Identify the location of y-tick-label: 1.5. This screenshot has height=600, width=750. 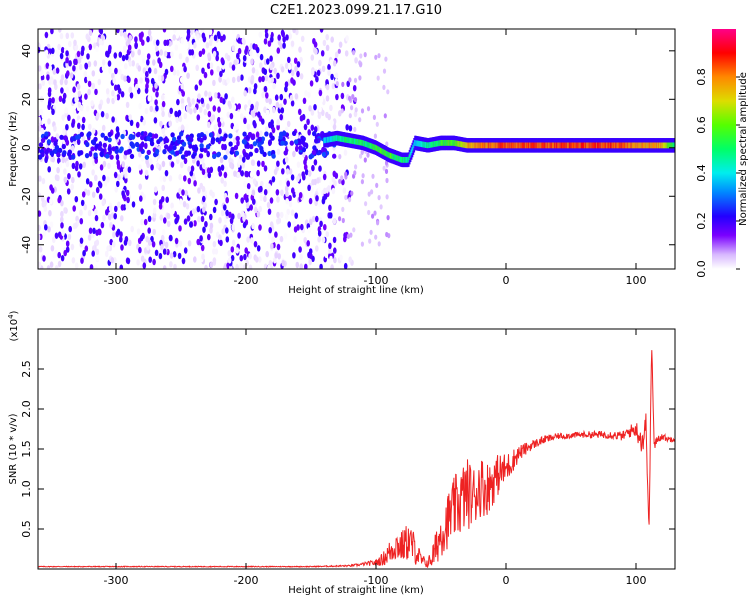
(26, 449).